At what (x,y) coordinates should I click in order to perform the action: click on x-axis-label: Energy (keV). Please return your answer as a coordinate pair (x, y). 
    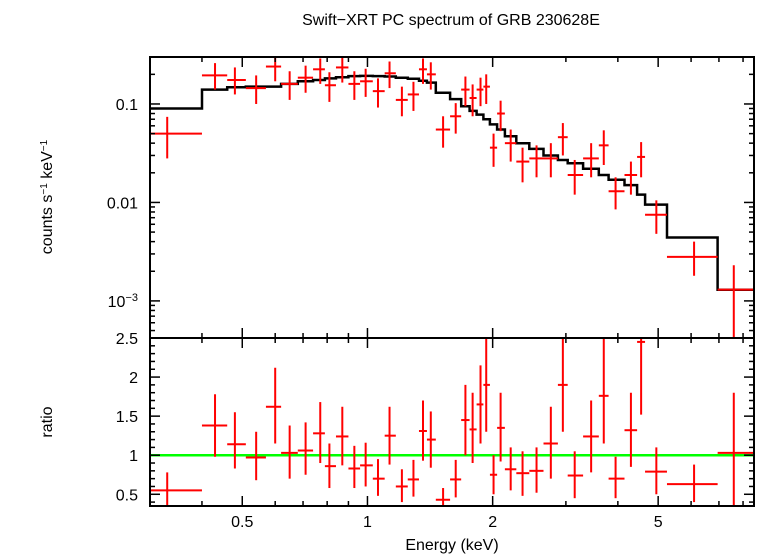
    Looking at the image, I should click on (451, 545).